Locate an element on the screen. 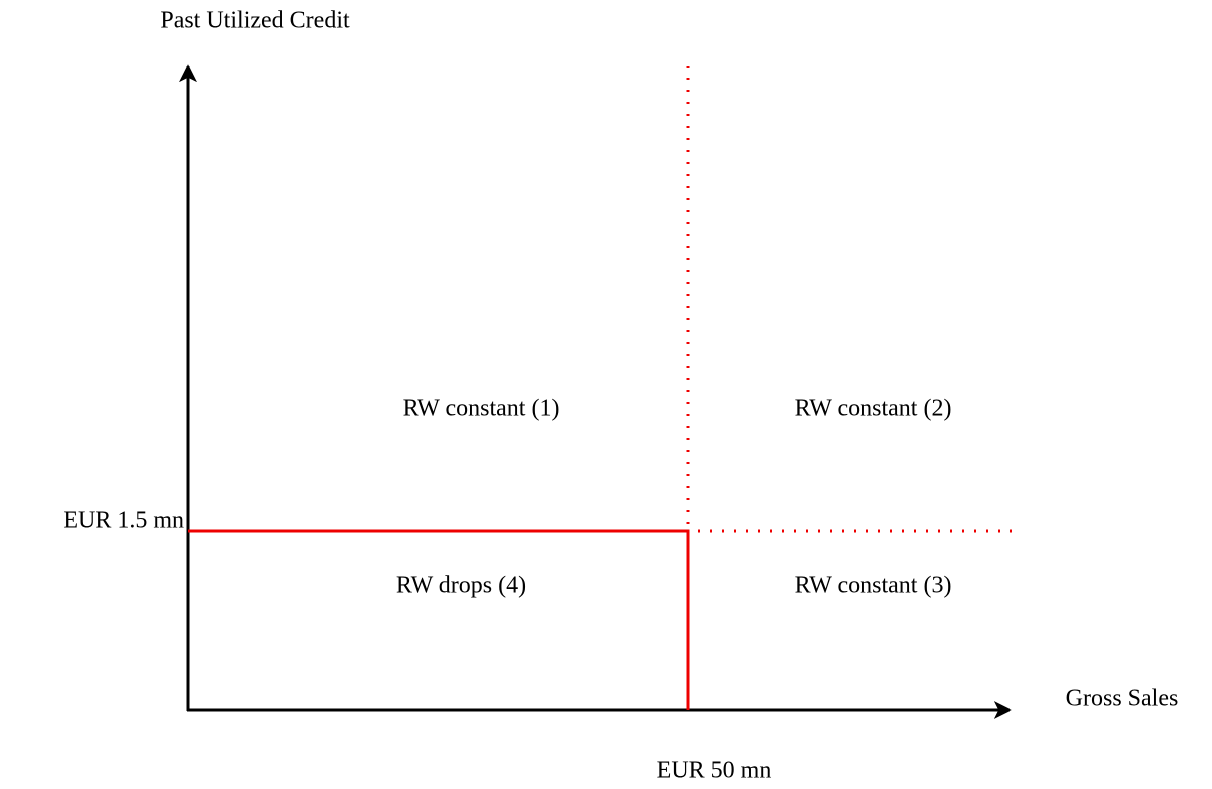 The image size is (1212, 789). y-threshold-label: EUR 1.5 mn is located at coordinates (123, 521).